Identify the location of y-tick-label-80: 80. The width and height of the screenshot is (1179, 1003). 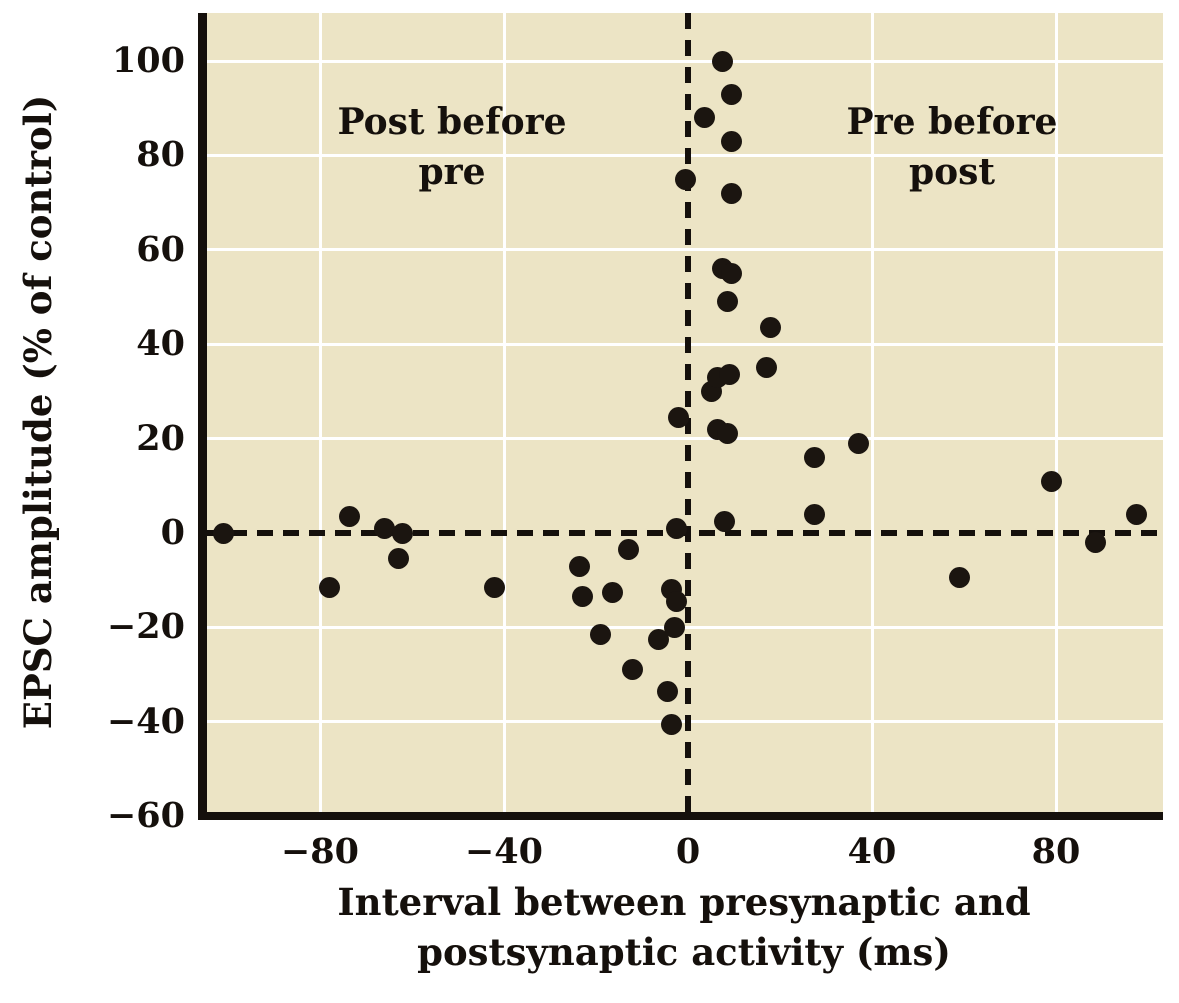
(160, 155).